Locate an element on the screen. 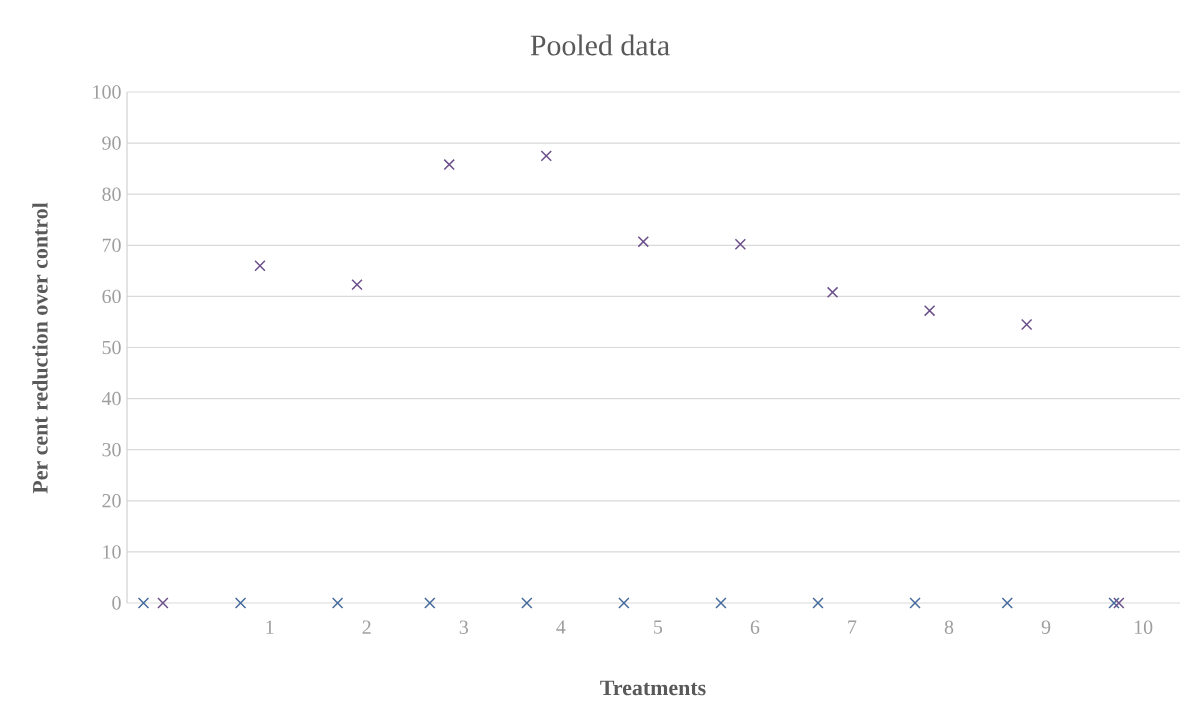 The height and width of the screenshot is (708, 1203). y-axis-title: Per cent reduction over control is located at coordinates (40, 348).